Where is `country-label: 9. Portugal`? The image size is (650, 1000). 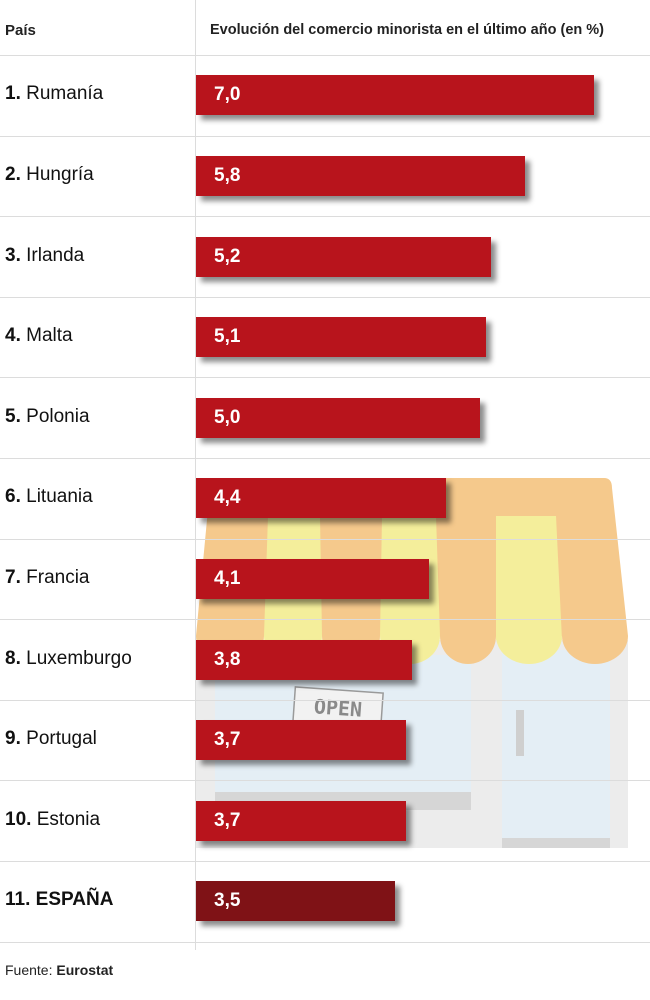 country-label: 9. Portugal is located at coordinates (51, 739).